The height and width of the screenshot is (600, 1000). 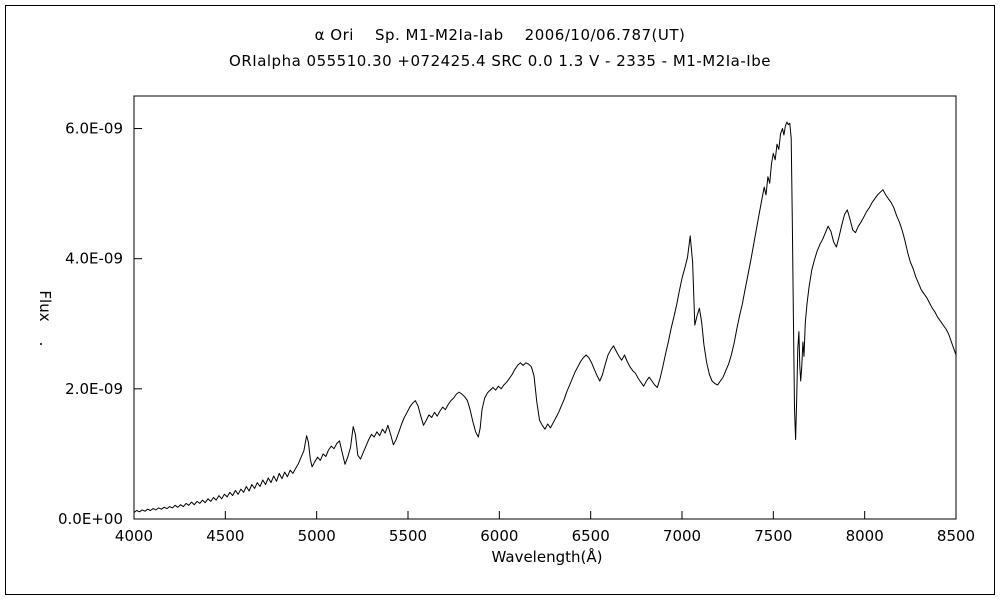 I want to click on y-tick-label: 2.0E-09, so click(x=94, y=389).